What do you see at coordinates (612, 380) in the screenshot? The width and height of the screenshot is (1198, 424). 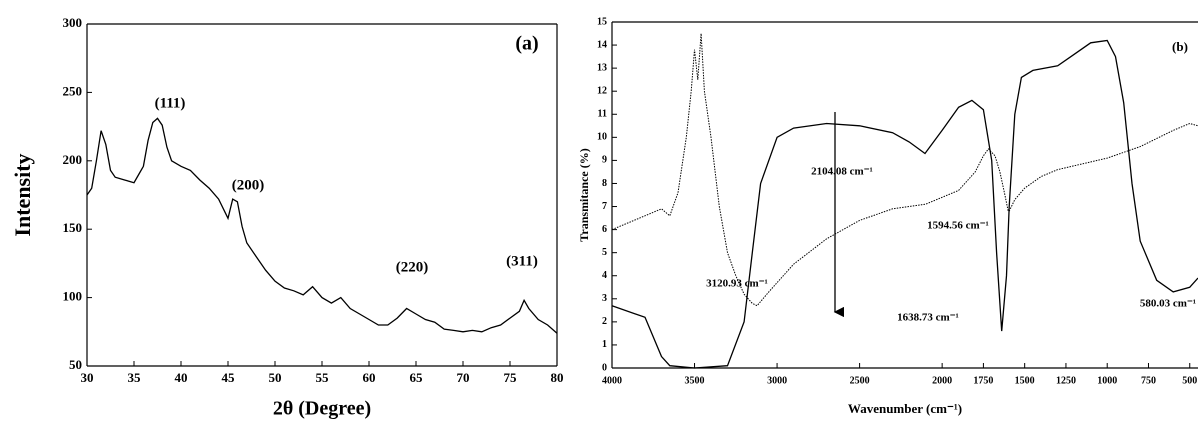 I see `x-tick-label: 4000` at bounding box center [612, 380].